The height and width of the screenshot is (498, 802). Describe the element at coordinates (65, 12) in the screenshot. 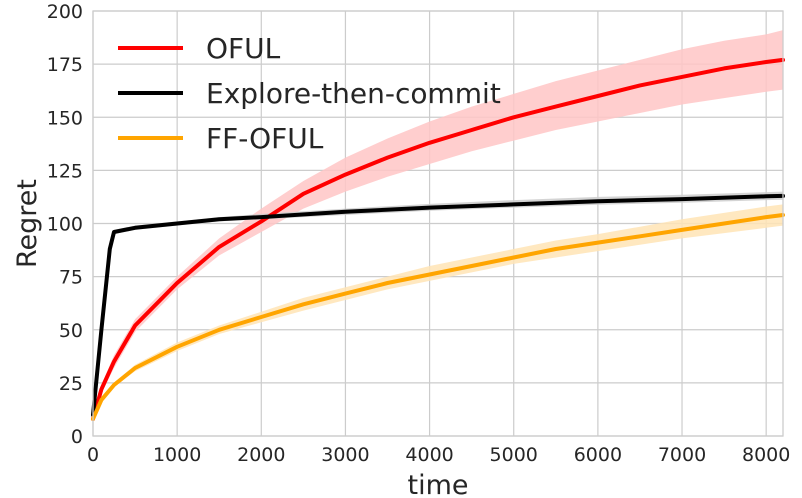

I see `y-tick-label: 200` at that location.